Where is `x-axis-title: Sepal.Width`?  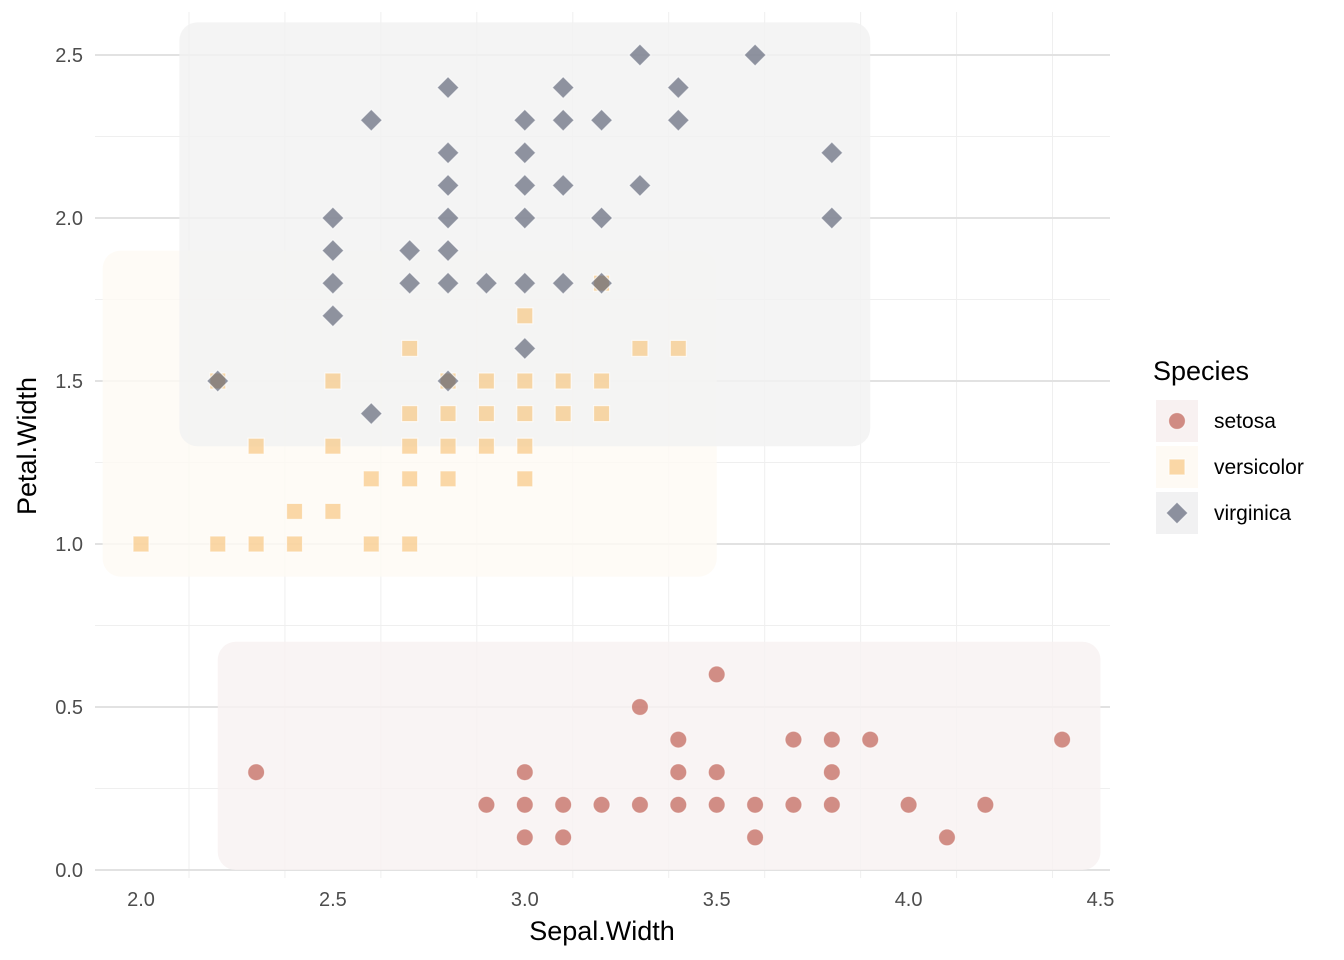 x-axis-title: Sepal.Width is located at coordinates (602, 931).